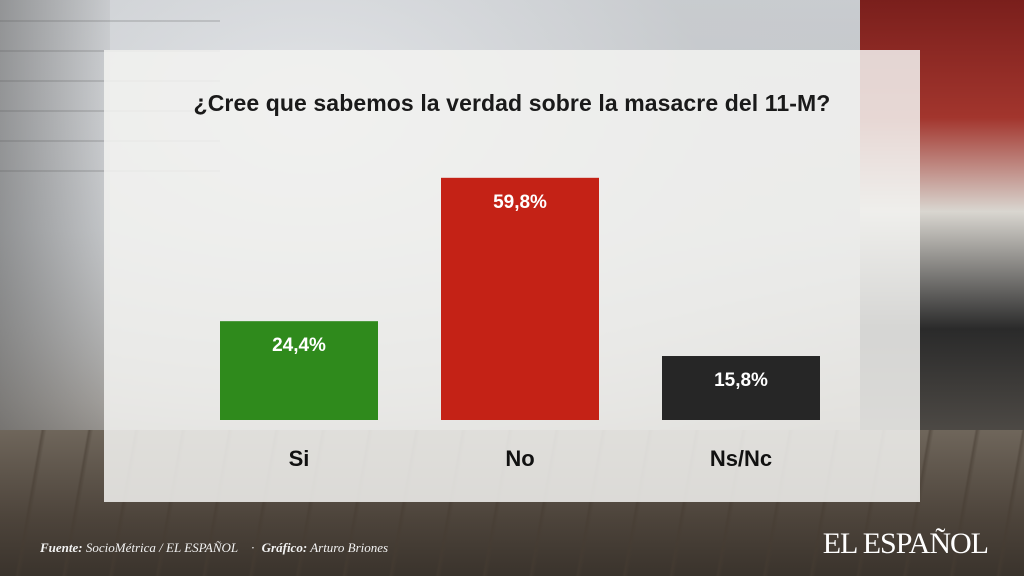 The height and width of the screenshot is (576, 1024). What do you see at coordinates (61, 547) in the screenshot?
I see `source-label: Fuente:` at bounding box center [61, 547].